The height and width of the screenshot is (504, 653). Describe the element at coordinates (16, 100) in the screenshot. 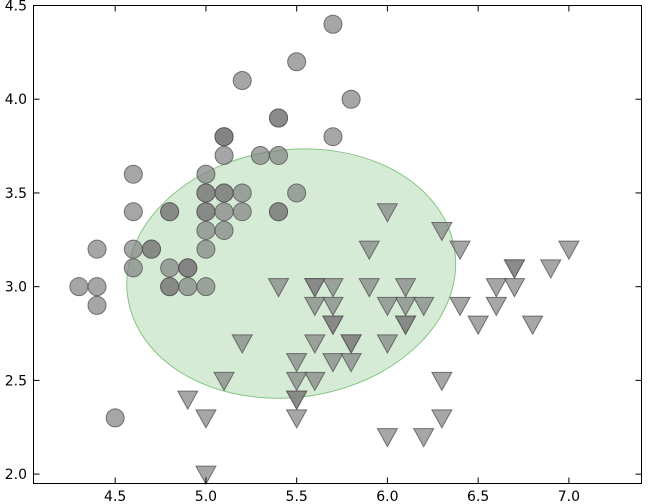

I see `y-tick-label: 4.0` at that location.